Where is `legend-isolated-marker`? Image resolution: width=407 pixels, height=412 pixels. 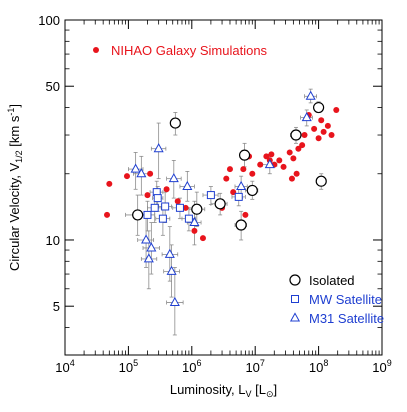
legend-isolated-marker is located at coordinates (295, 280).